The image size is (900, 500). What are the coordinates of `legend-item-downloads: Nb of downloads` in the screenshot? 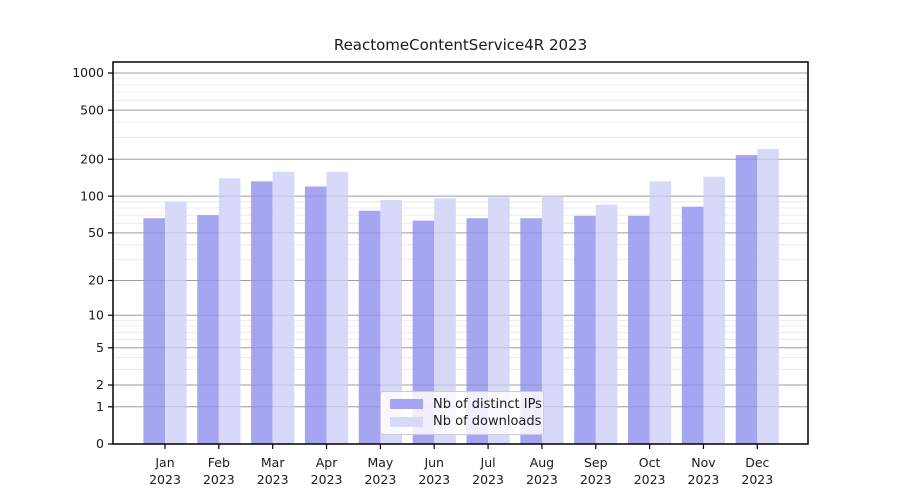 It's located at (465, 421).